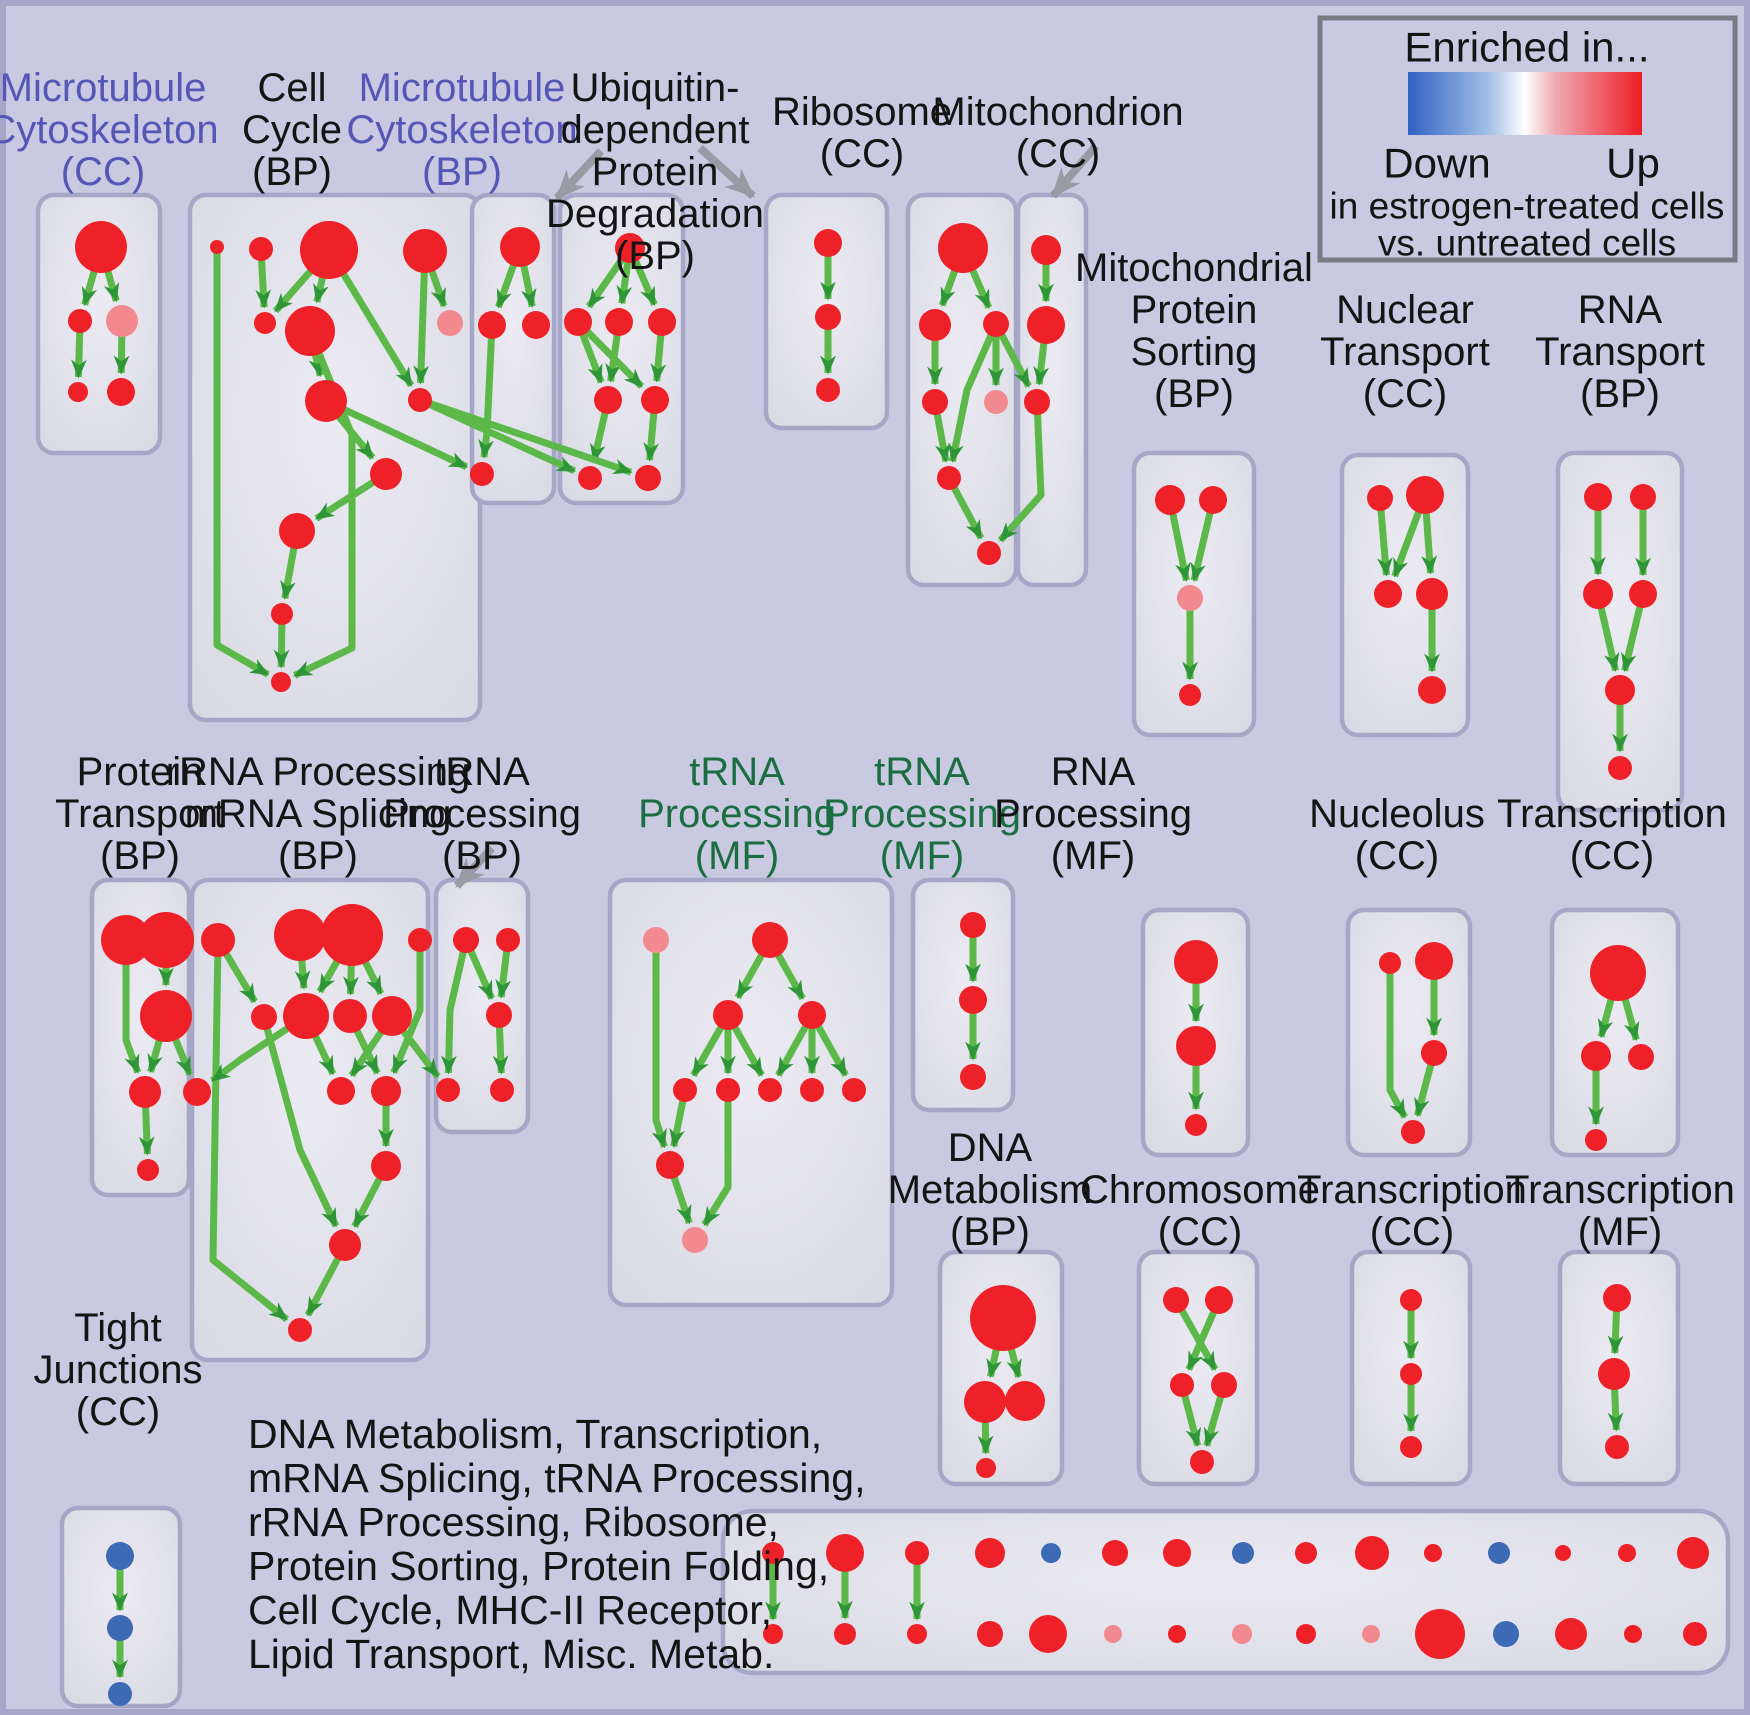 This screenshot has height=1715, width=1750. I want to click on cluster-label-dna-metabolism-bp: (BP), so click(990, 1232).